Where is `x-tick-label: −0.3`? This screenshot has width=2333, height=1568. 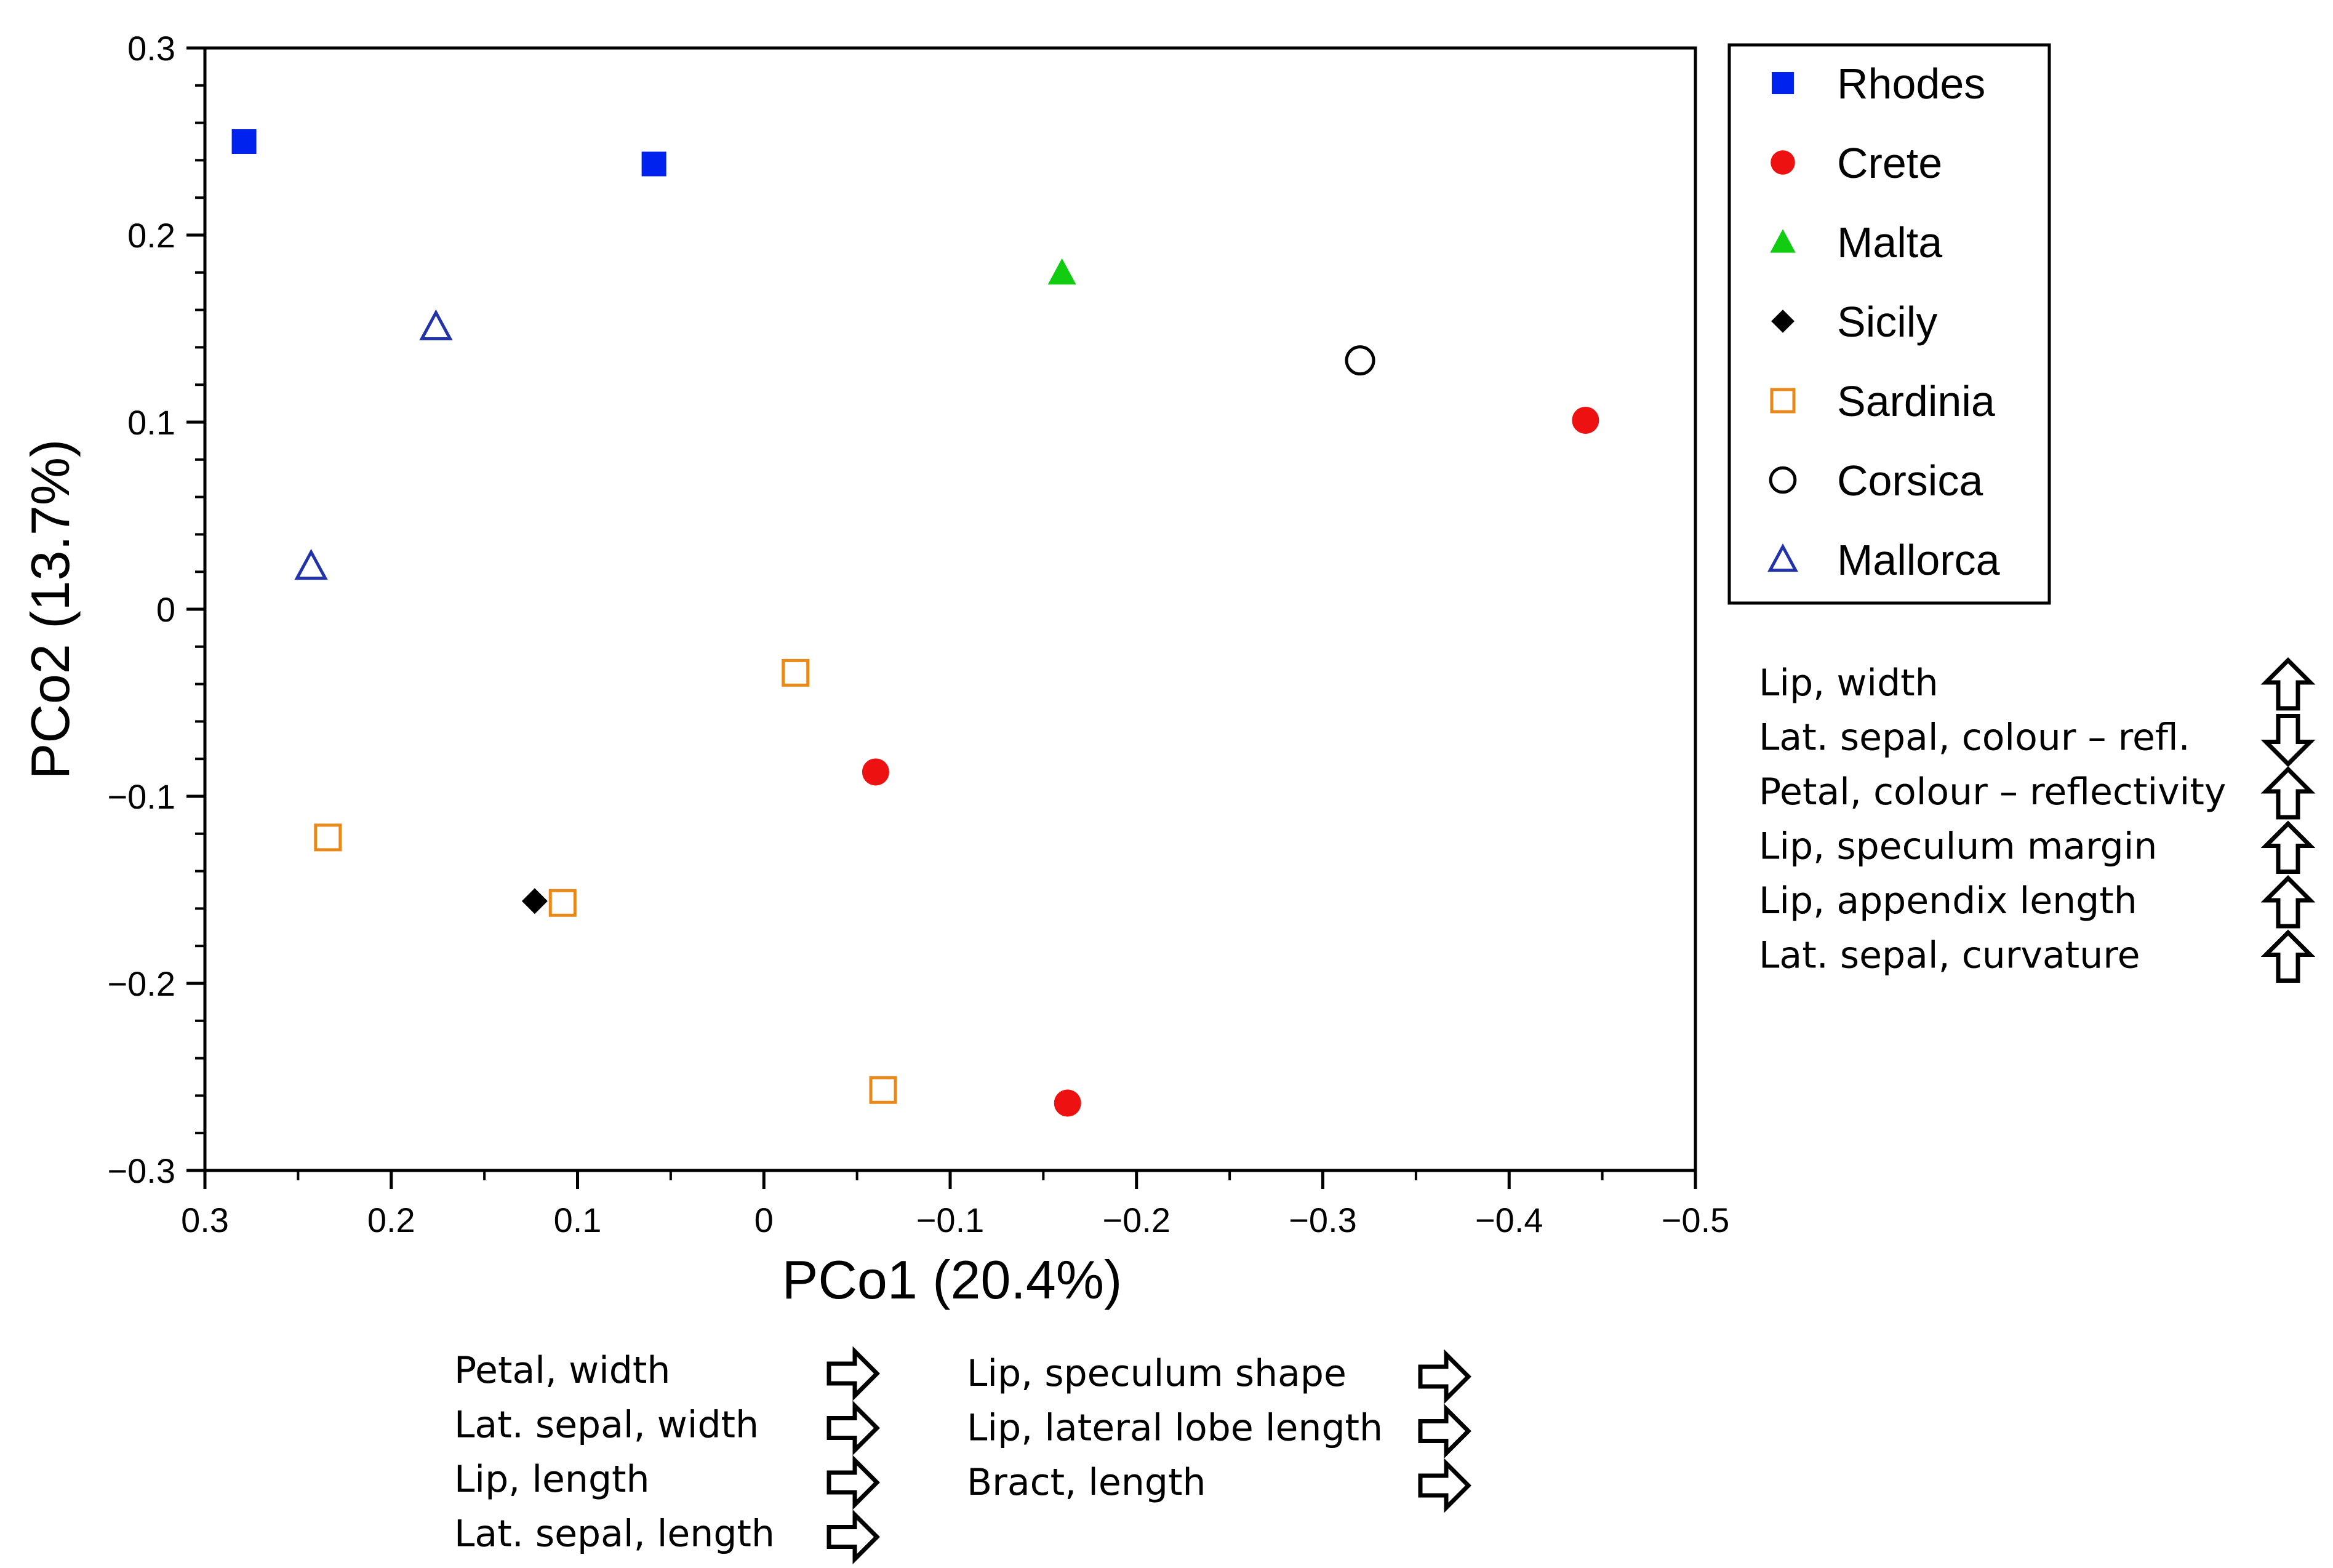
x-tick-label: −0.3 is located at coordinates (1323, 1220).